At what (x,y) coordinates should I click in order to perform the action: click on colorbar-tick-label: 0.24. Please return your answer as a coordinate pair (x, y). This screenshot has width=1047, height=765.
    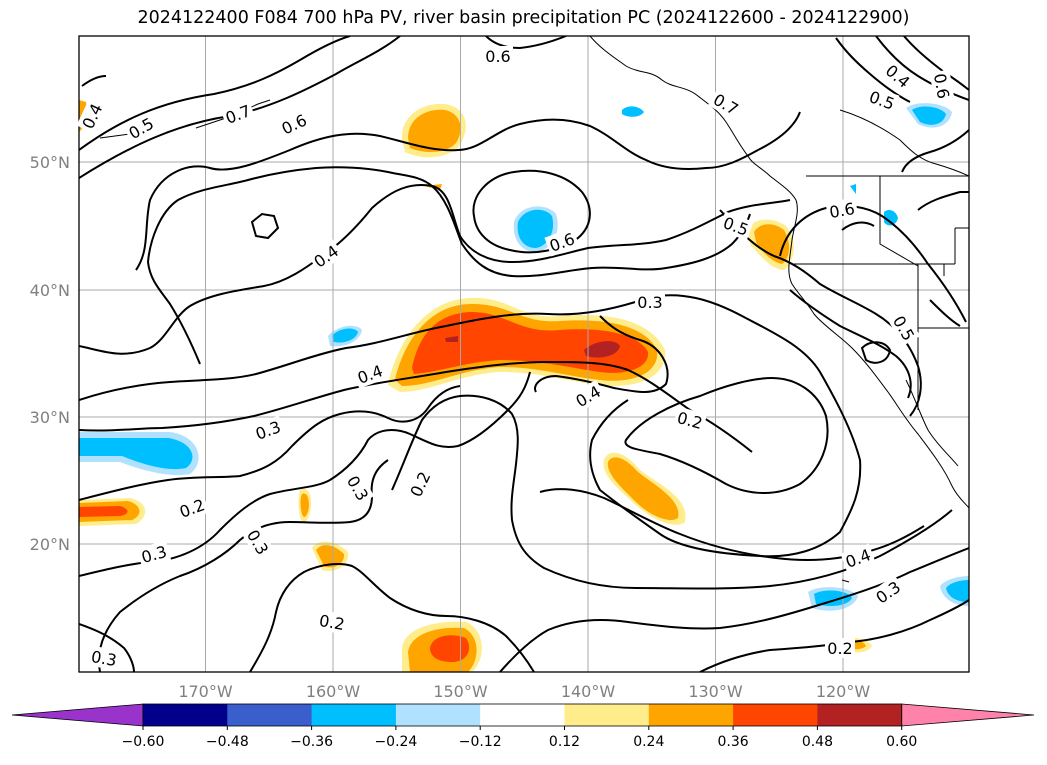
    Looking at the image, I should click on (648, 742).